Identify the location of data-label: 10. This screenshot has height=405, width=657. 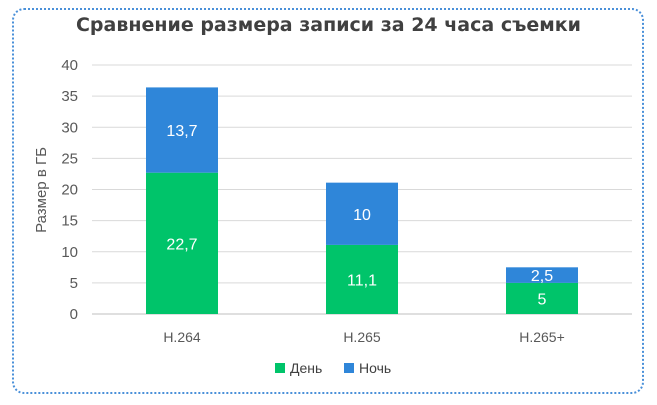
(362, 215).